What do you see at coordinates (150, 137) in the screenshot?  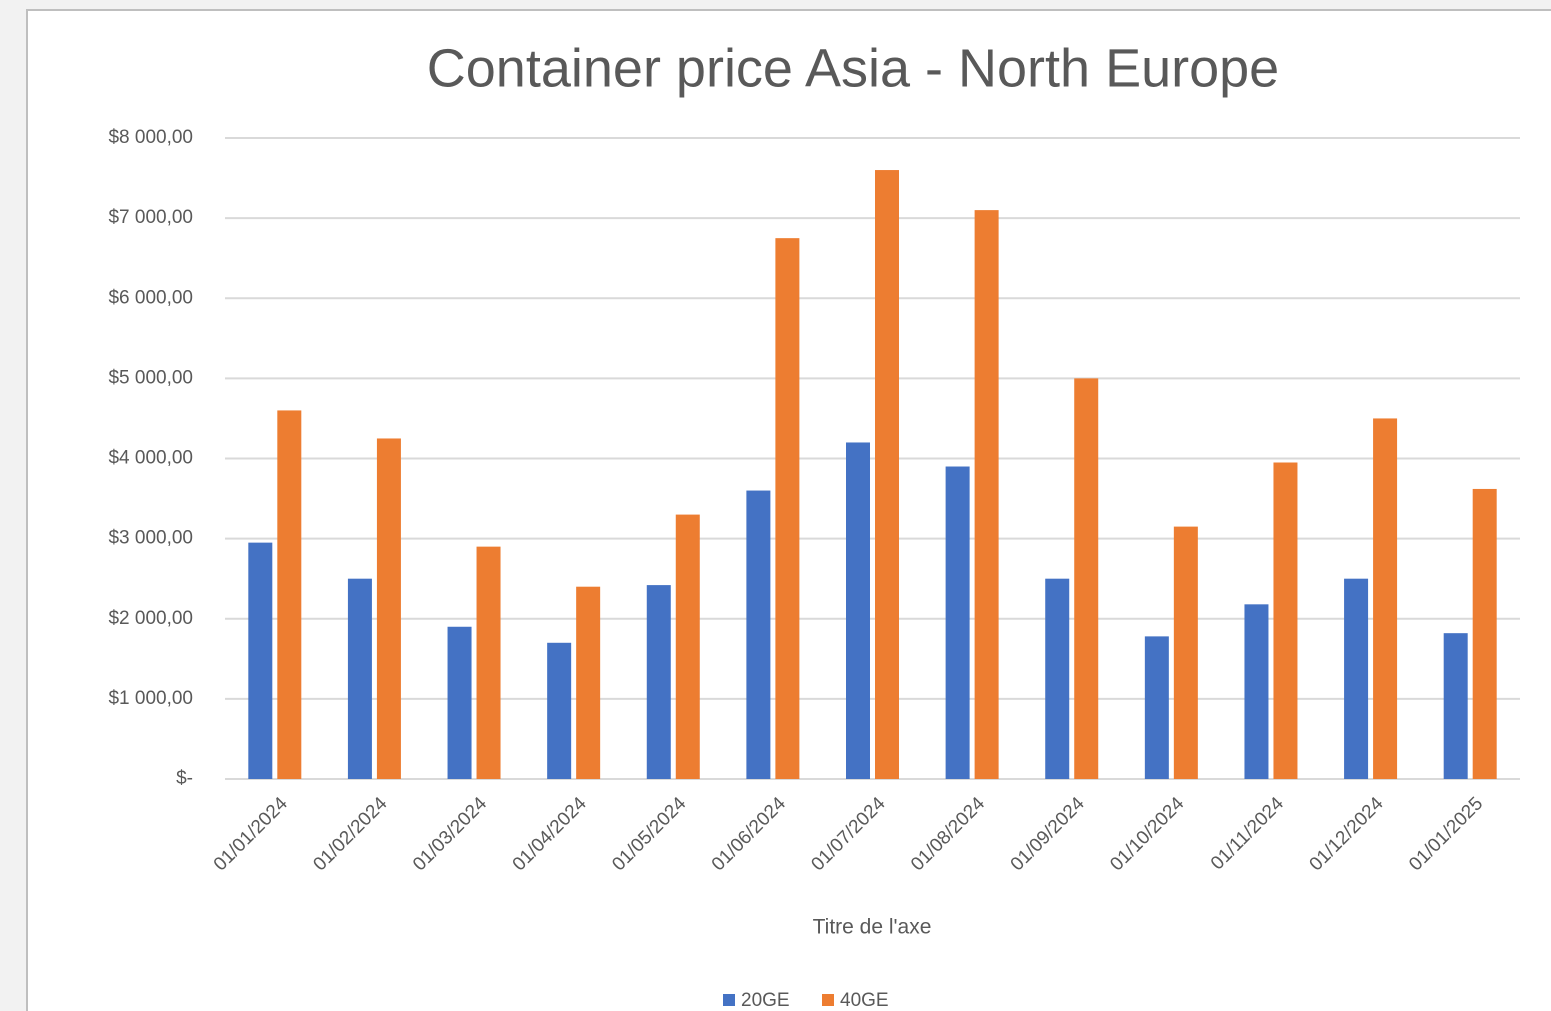 I see `y-tick-label: $8 000,00` at bounding box center [150, 137].